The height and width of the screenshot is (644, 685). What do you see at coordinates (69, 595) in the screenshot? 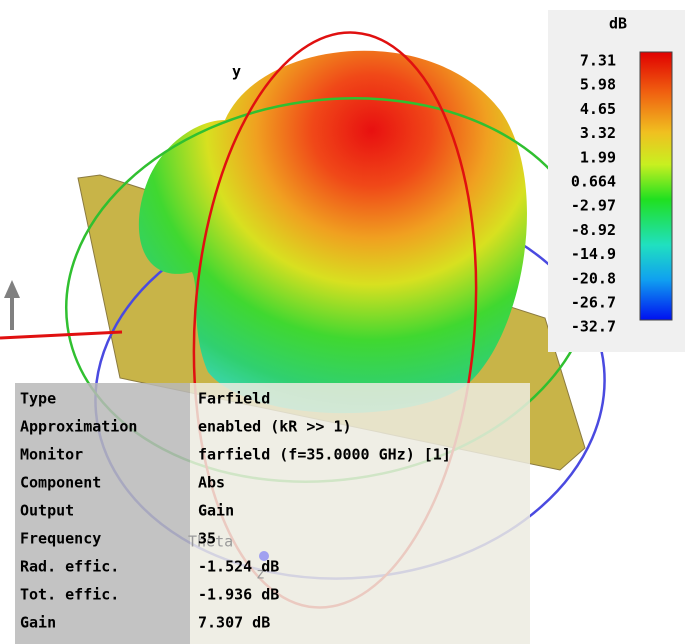
I see `info-label: Tot. effic.` at bounding box center [69, 595].